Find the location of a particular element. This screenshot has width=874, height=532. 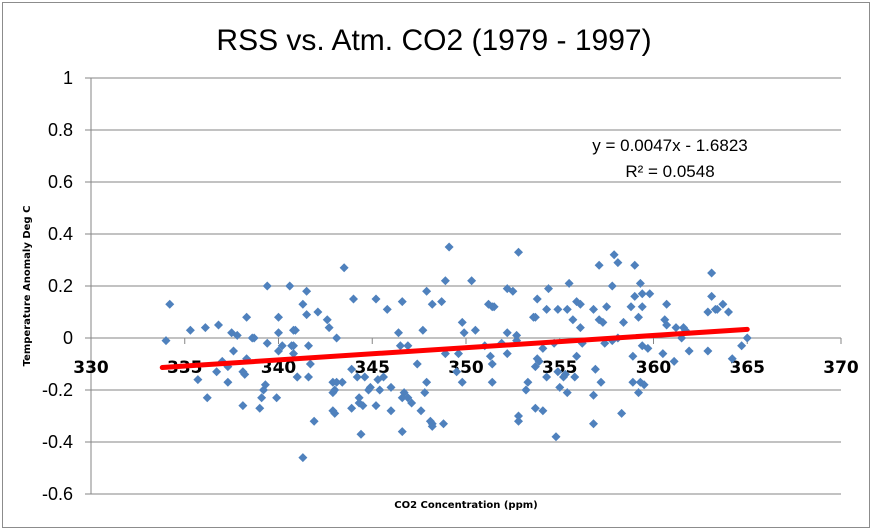

y-tick-label: 0.2 is located at coordinates (60, 286).